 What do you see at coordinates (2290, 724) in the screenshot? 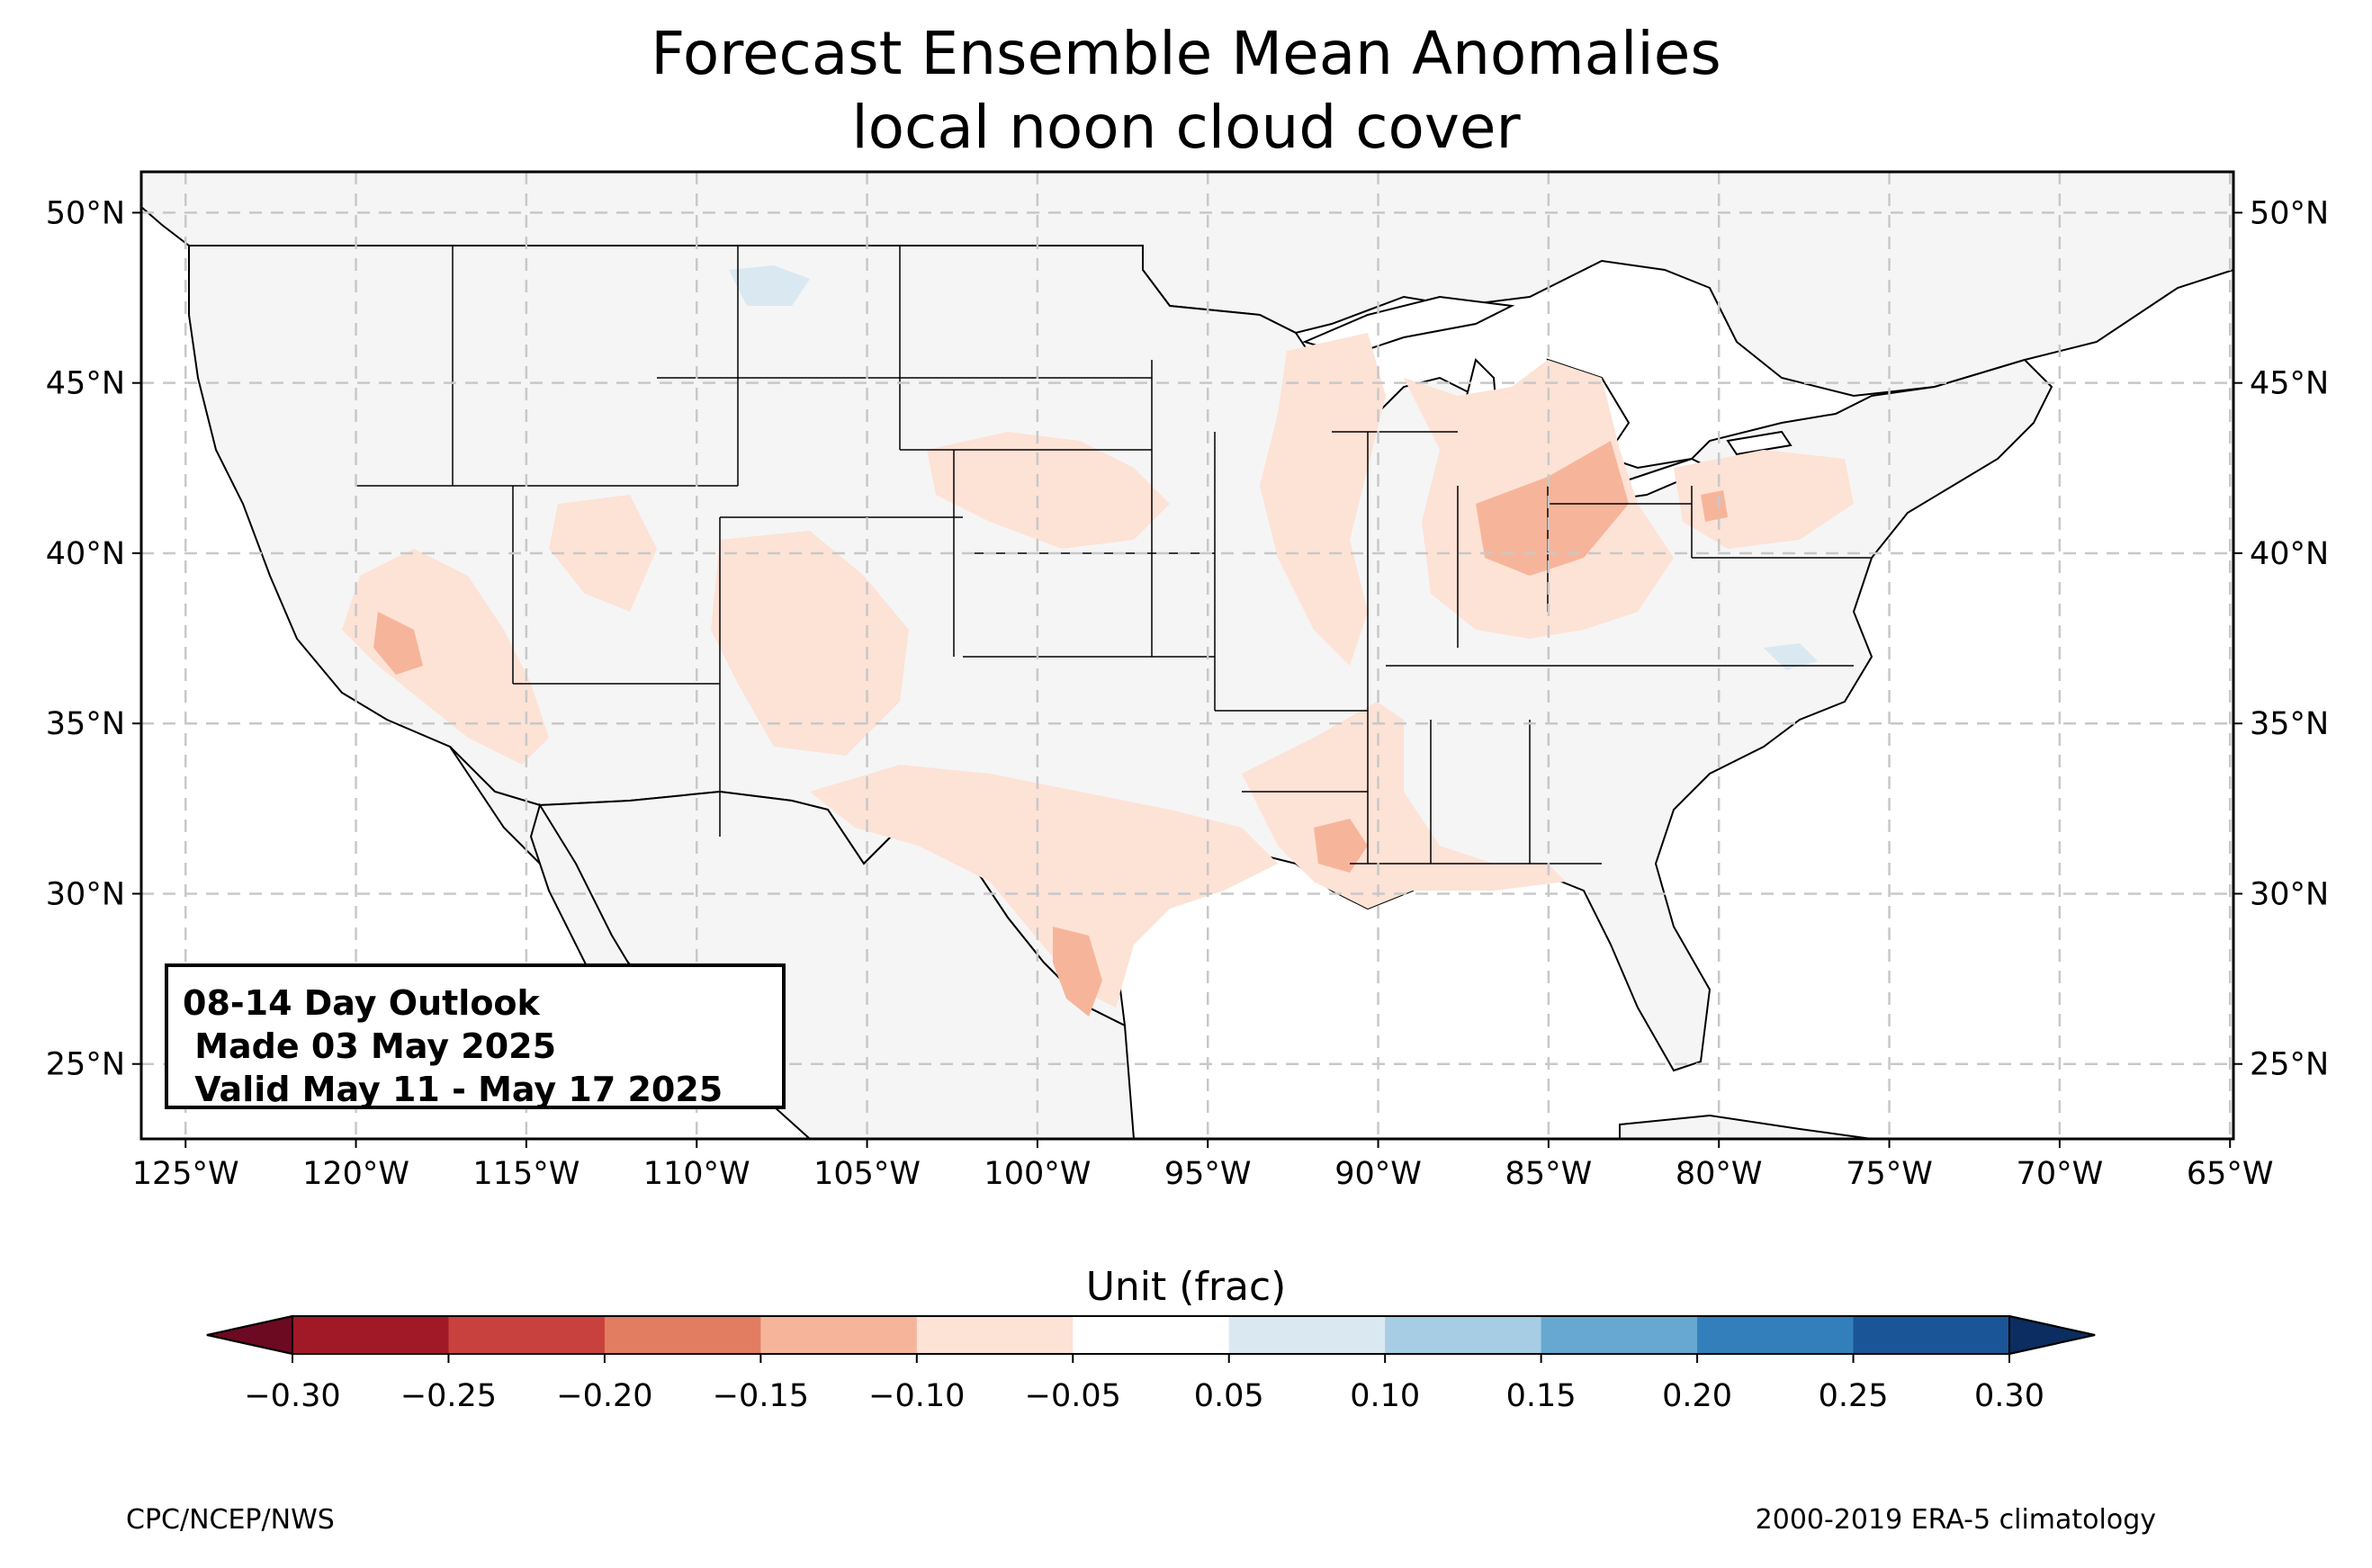
I see `tick-label-lat-right: 35°N` at bounding box center [2290, 724].